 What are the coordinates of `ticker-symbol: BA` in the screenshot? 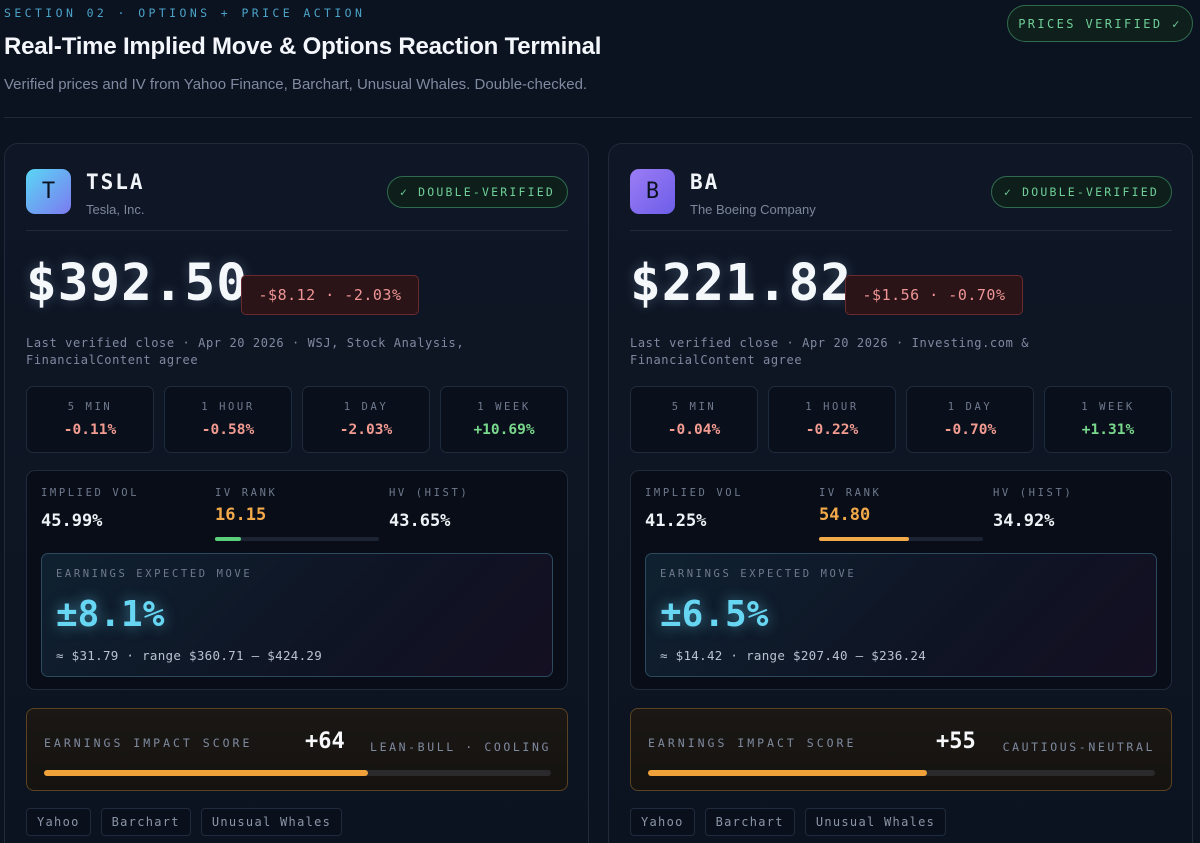 It's located at (705, 182).